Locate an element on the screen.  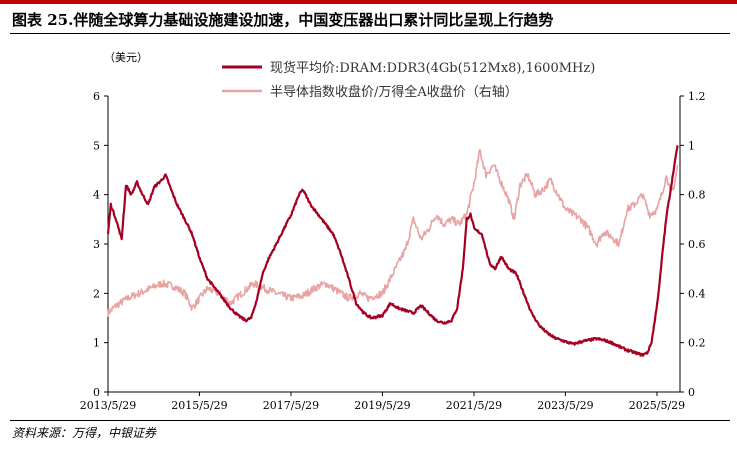
x-tick-label: 2019/5/29 is located at coordinates (382, 405).